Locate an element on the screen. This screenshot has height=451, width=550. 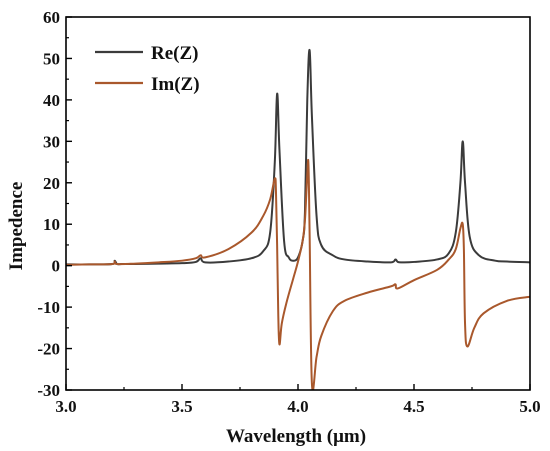
y-tick-label: 40 is located at coordinates (51, 100).